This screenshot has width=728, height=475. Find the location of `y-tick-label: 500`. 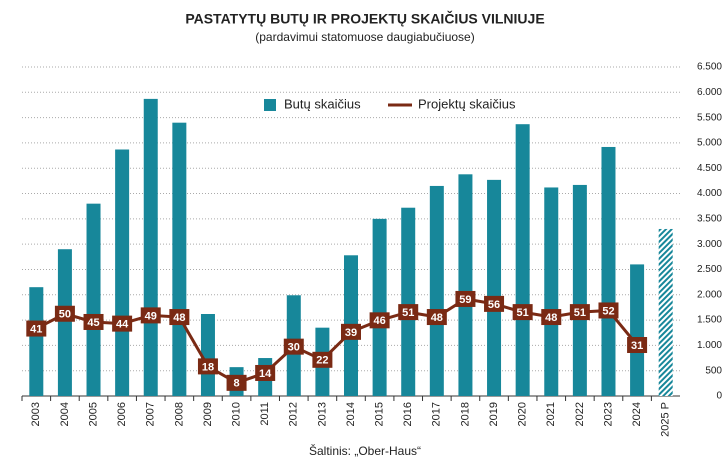

y-tick-label: 500 is located at coordinates (713, 370).